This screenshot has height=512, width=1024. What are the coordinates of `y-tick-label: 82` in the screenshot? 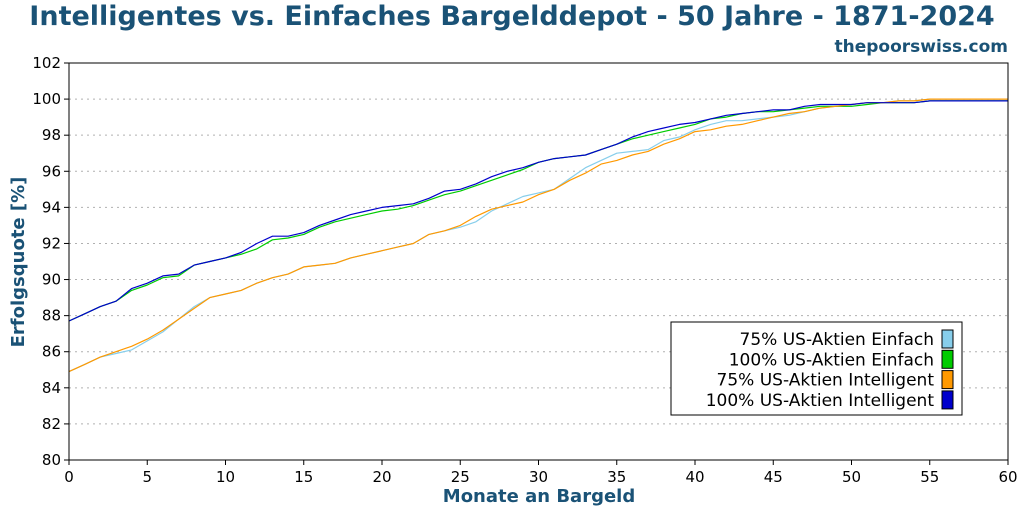 It's located at (51, 424).